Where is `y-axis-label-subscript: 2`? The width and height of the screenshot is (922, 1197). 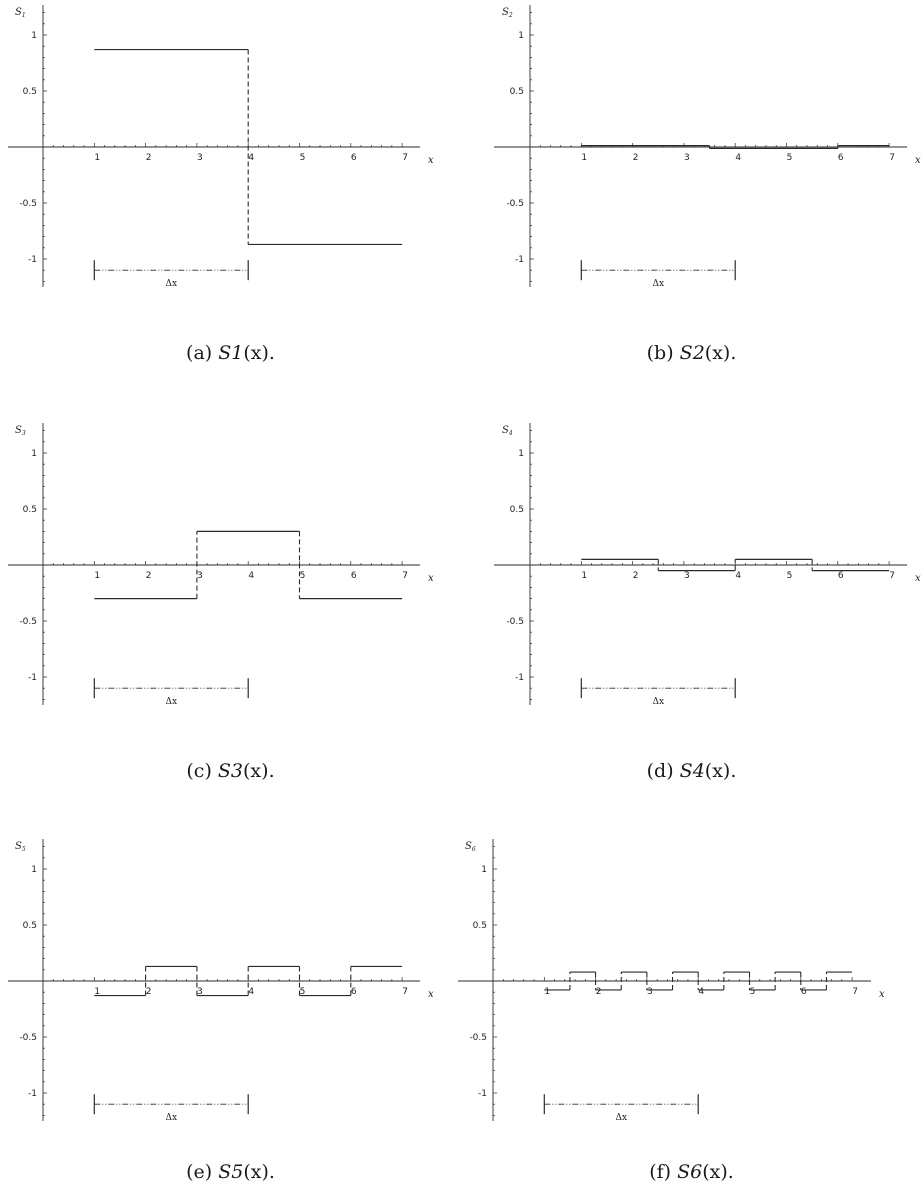
y-axis-label-subscript: 2 is located at coordinates (510, 15).